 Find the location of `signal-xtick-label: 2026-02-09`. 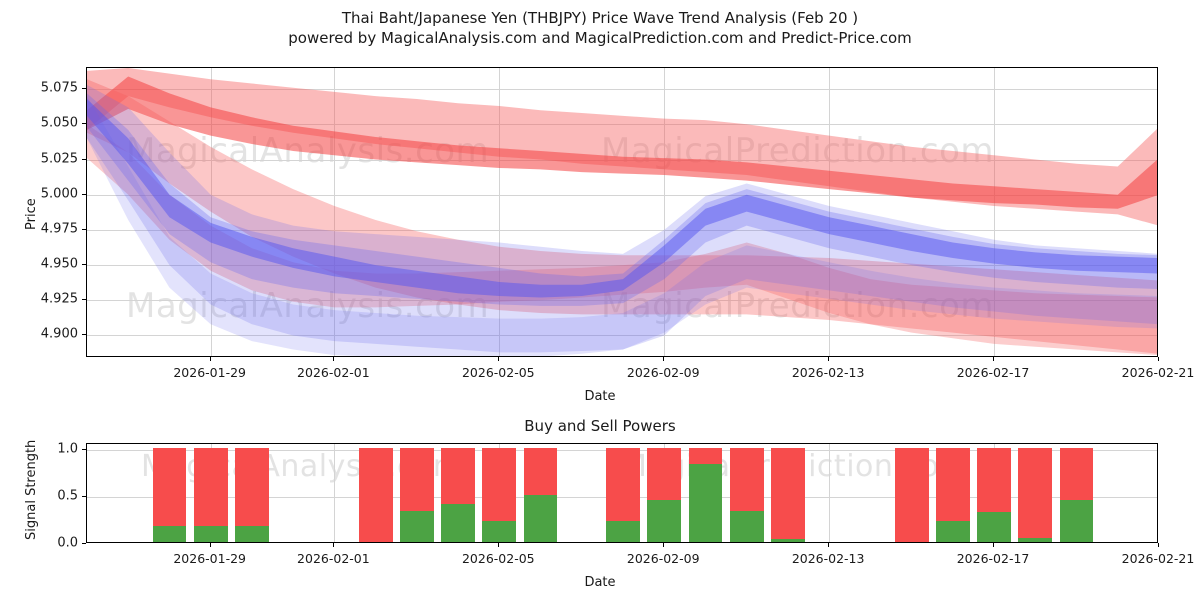

signal-xtick-label: 2026-02-09 is located at coordinates (663, 558).